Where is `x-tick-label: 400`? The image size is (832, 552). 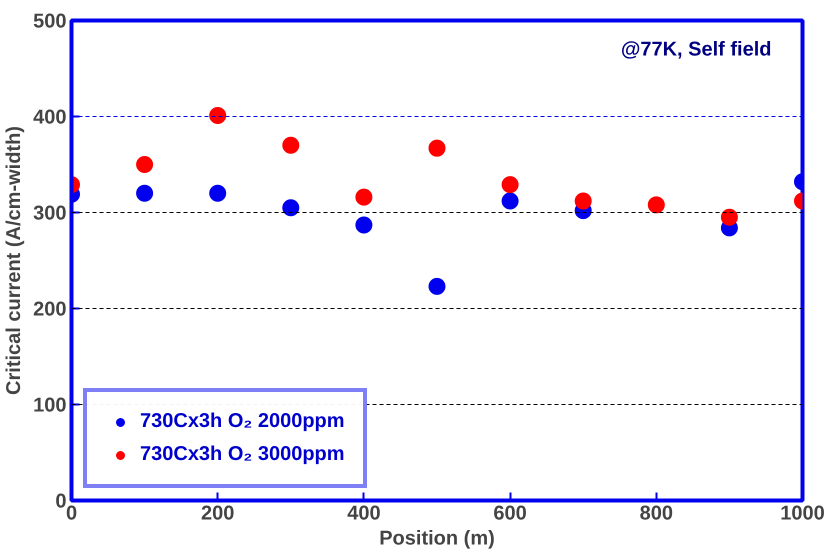 x-tick-label: 400 is located at coordinates (364, 513).